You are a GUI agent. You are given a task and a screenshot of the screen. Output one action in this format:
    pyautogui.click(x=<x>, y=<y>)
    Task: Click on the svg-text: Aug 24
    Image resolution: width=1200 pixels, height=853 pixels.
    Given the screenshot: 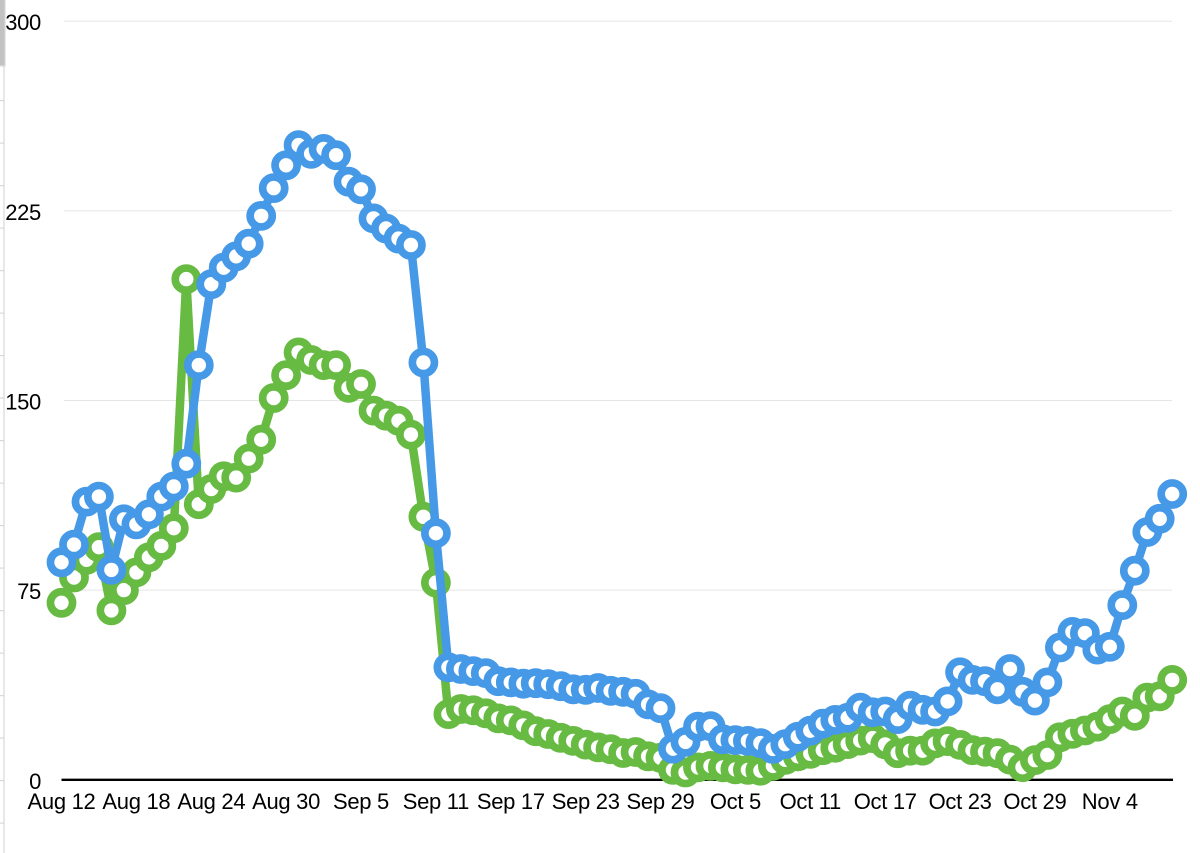 What is the action you would take?
    pyautogui.click(x=211, y=801)
    